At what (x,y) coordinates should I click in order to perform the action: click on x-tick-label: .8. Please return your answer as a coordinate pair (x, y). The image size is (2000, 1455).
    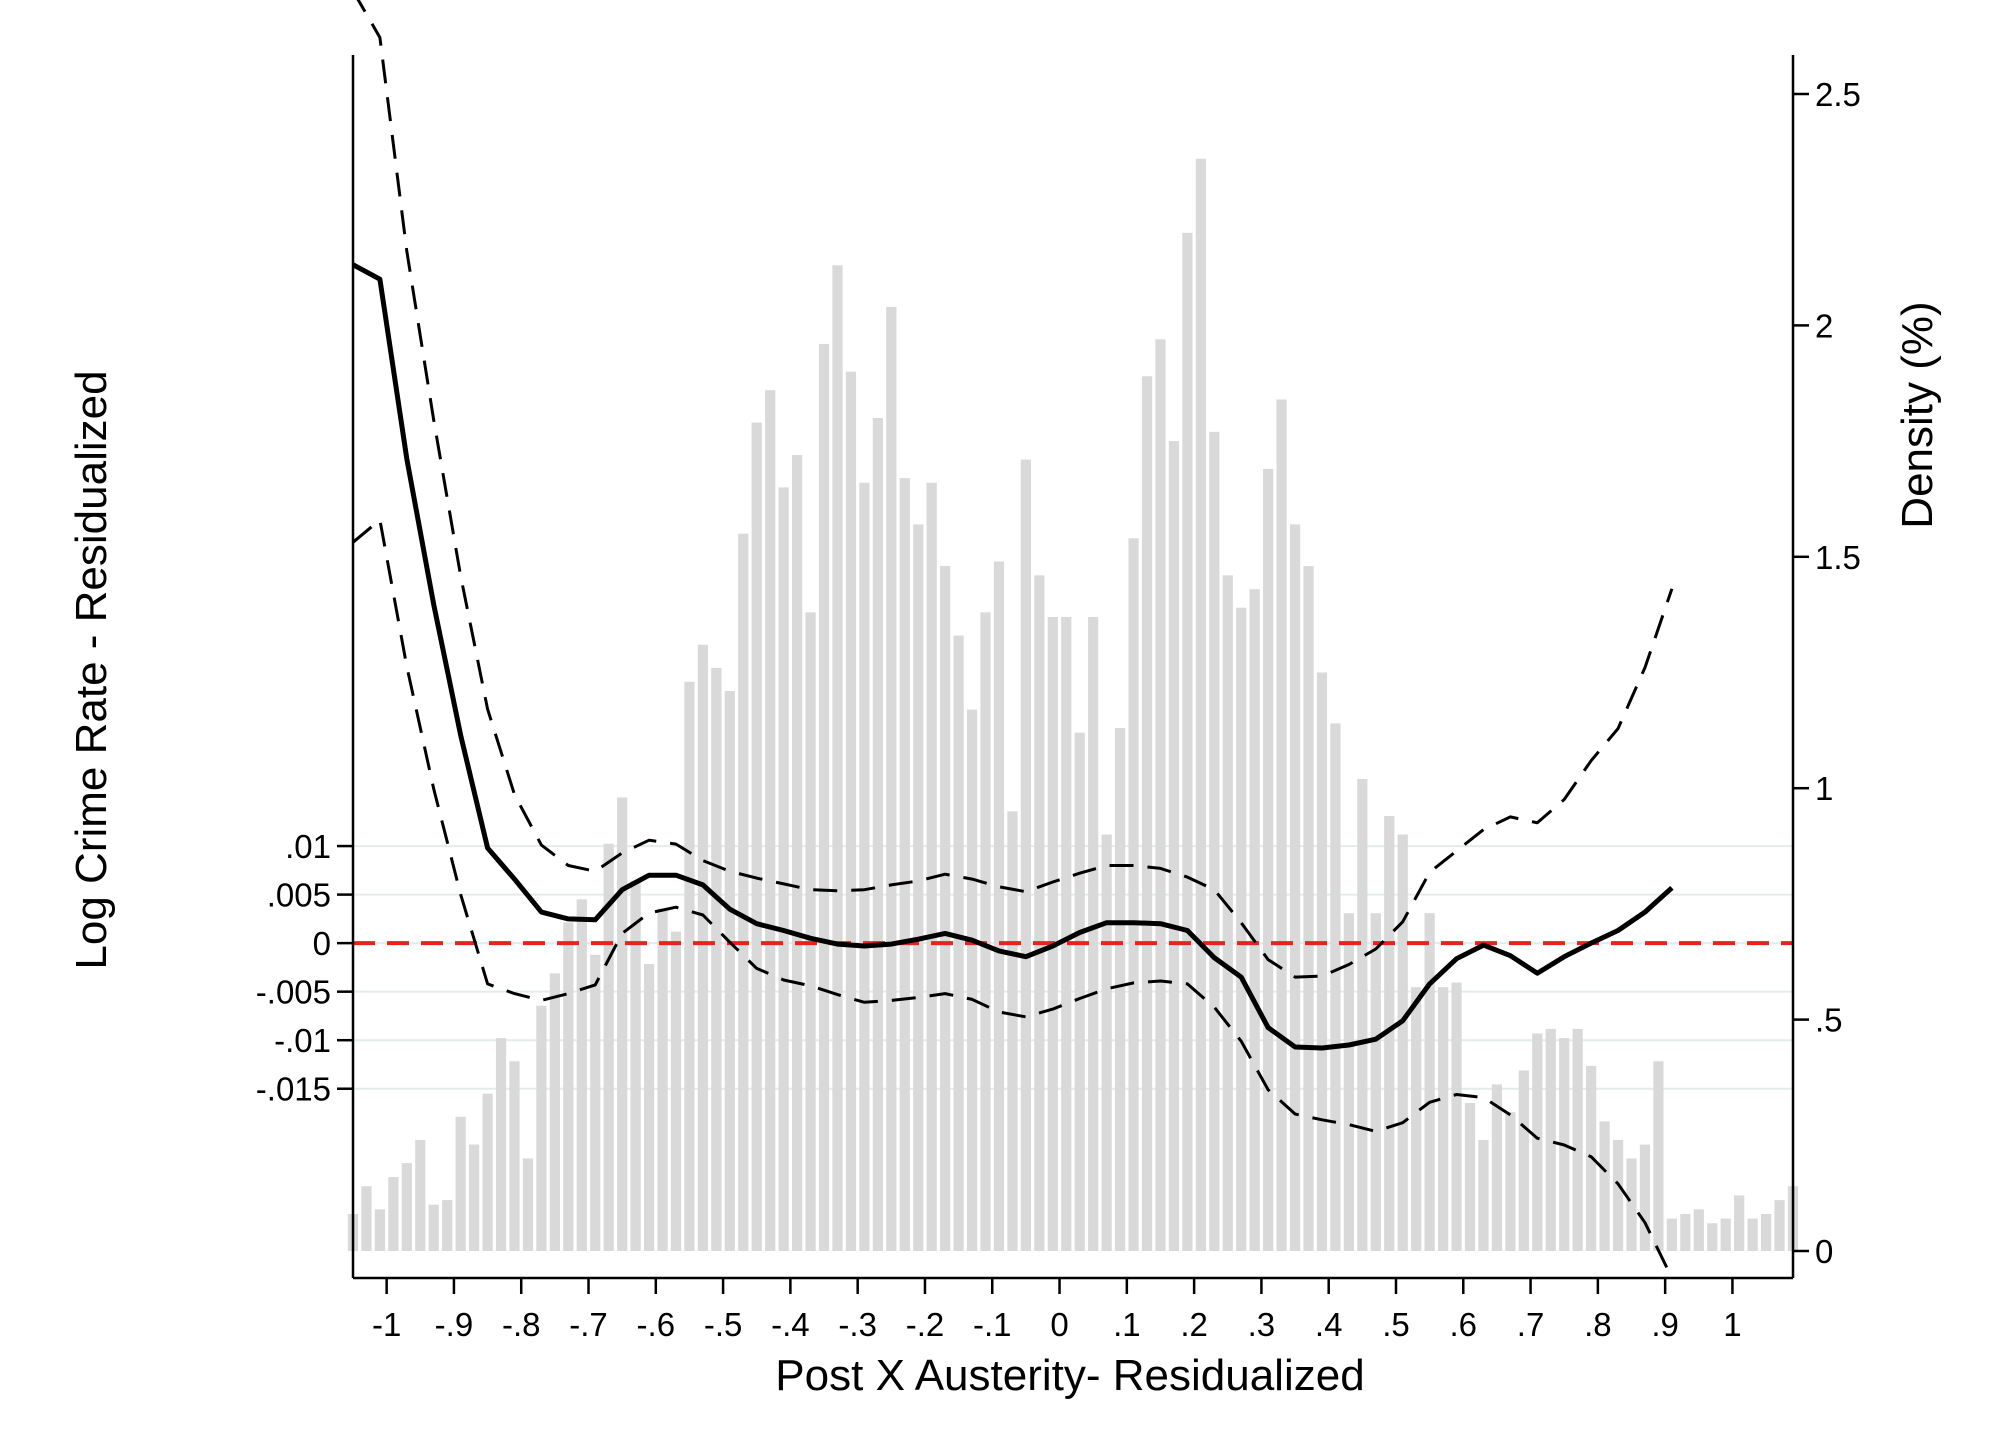
    Looking at the image, I should click on (1598, 1324).